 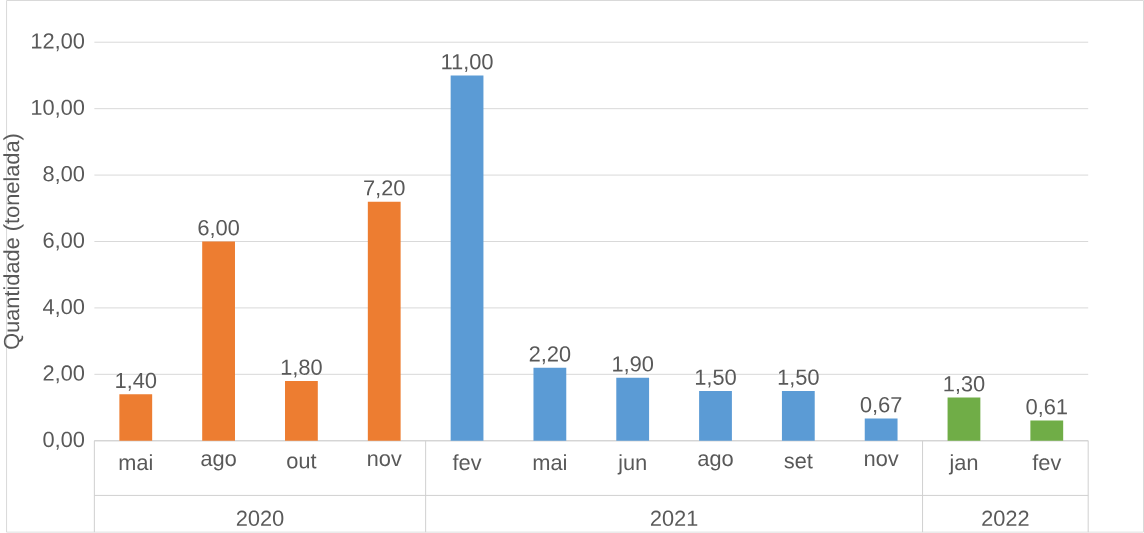 I want to click on data-label: 7,20, so click(x=384, y=189).